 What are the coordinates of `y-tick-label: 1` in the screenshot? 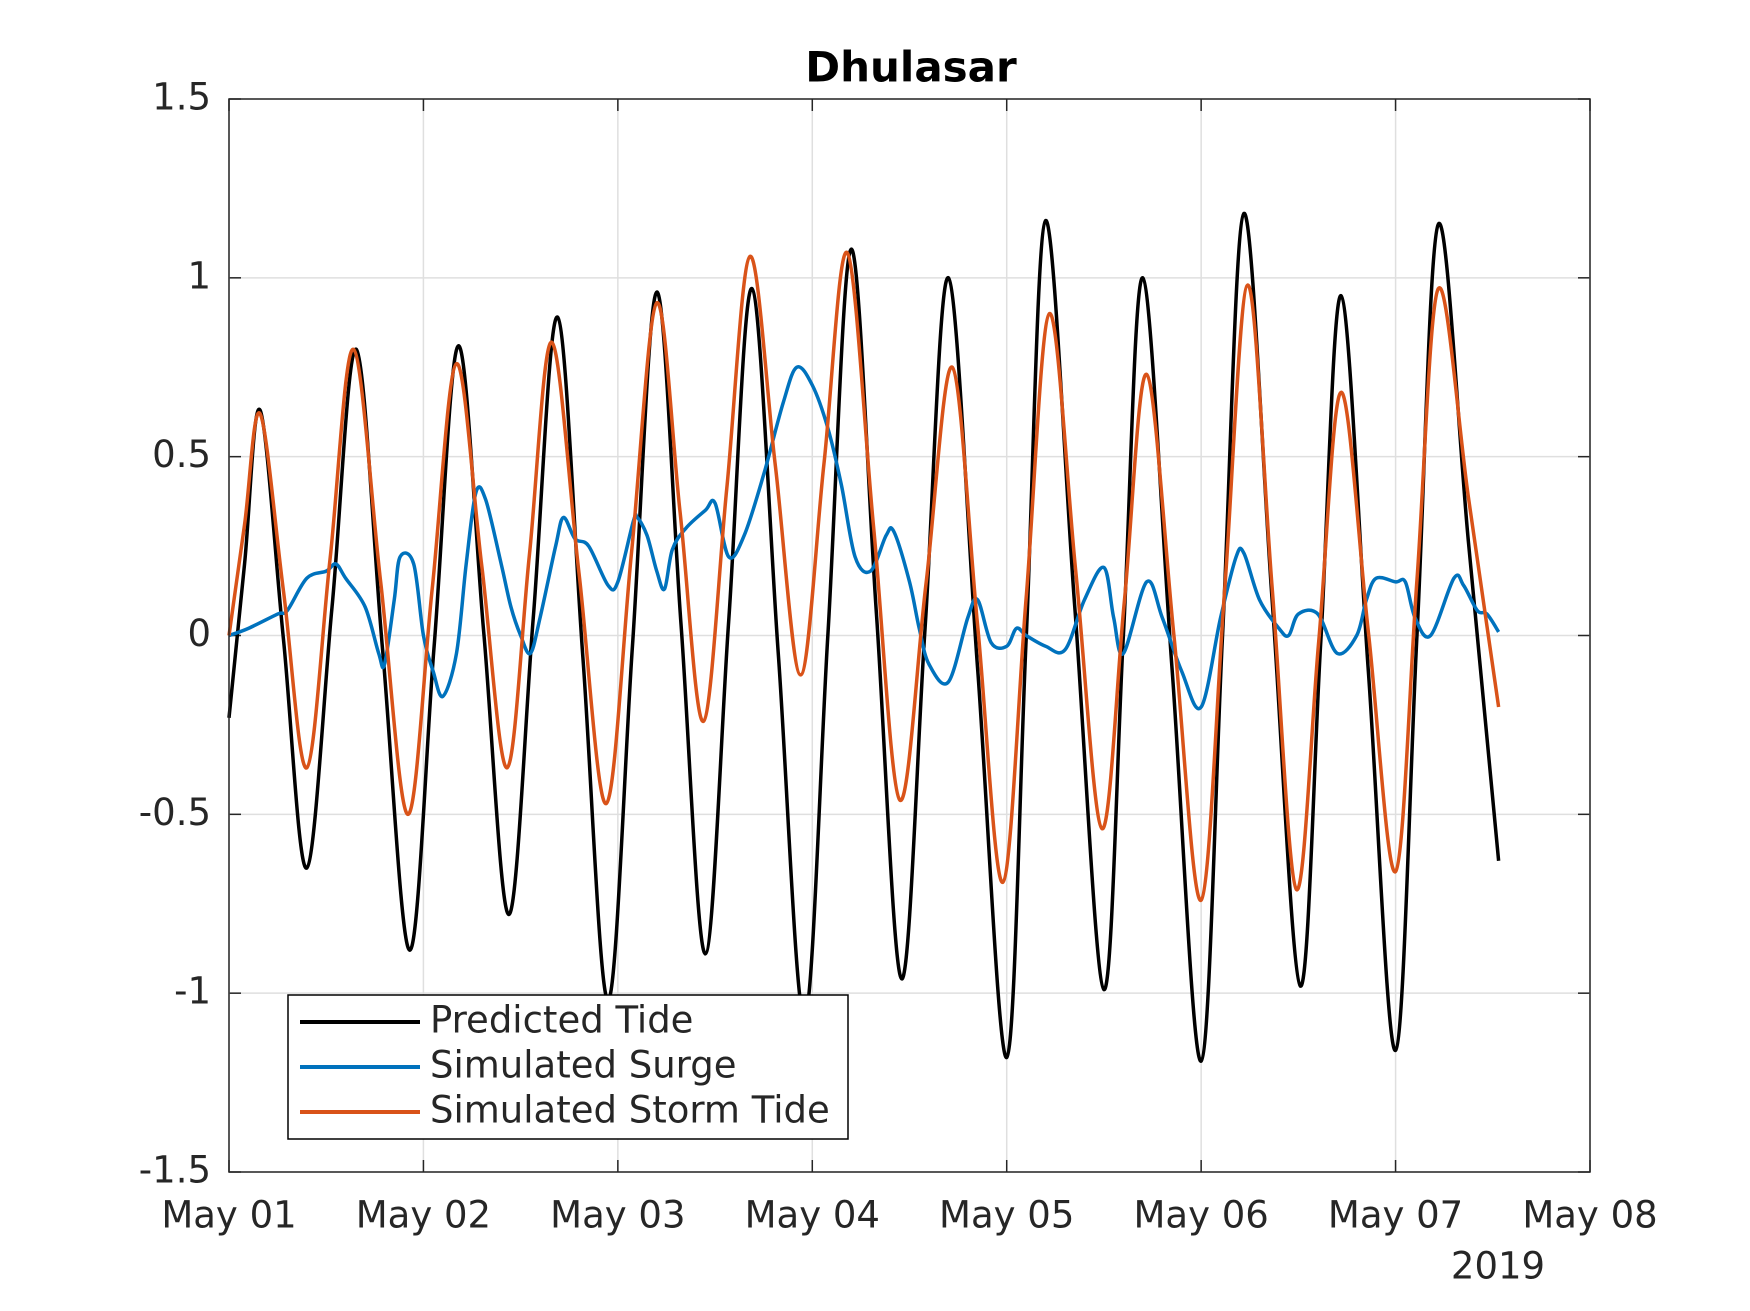 It's located at (199, 275).